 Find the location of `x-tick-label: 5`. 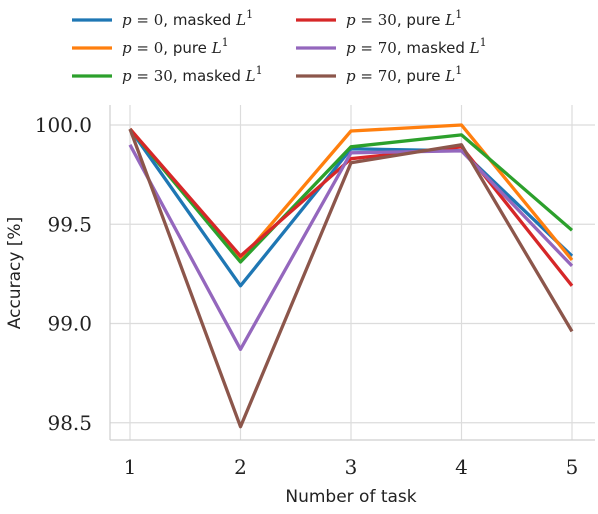

x-tick-label: 5 is located at coordinates (572, 467).